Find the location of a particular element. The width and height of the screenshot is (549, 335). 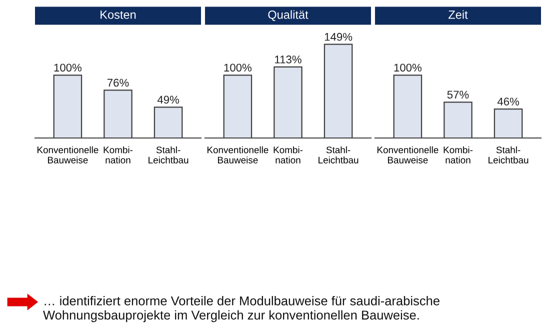

chart-title: Qualität is located at coordinates (288, 15).